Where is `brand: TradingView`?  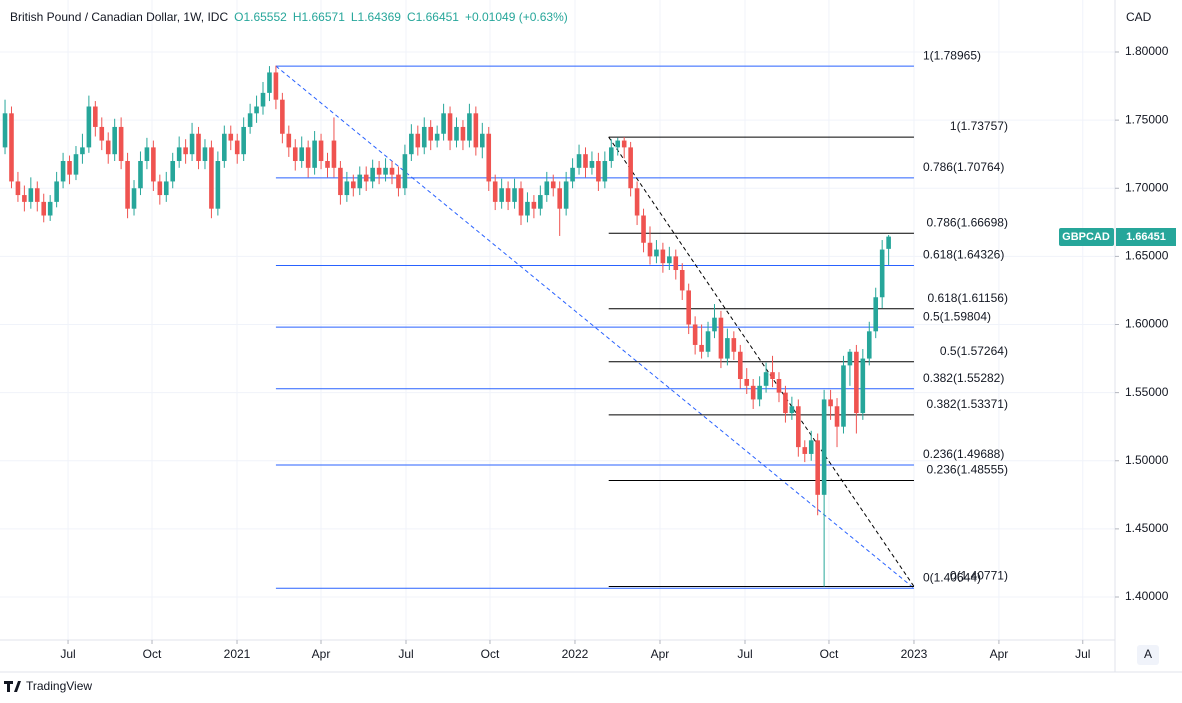 brand: TradingView is located at coordinates (59, 686).